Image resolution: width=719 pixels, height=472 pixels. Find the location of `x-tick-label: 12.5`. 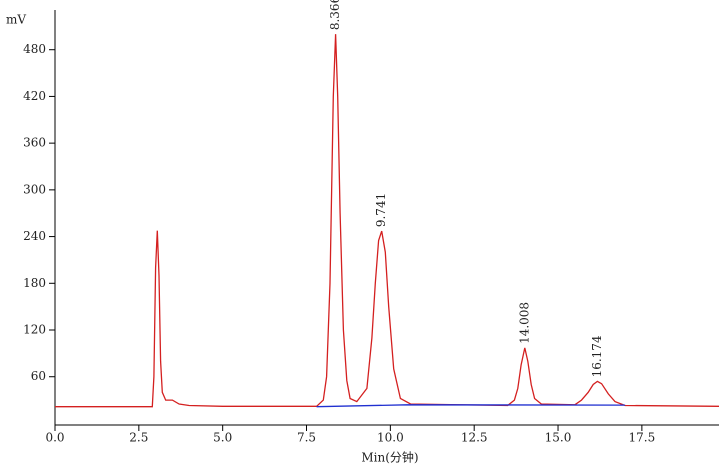

x-tick-label: 12.5 is located at coordinates (474, 438).